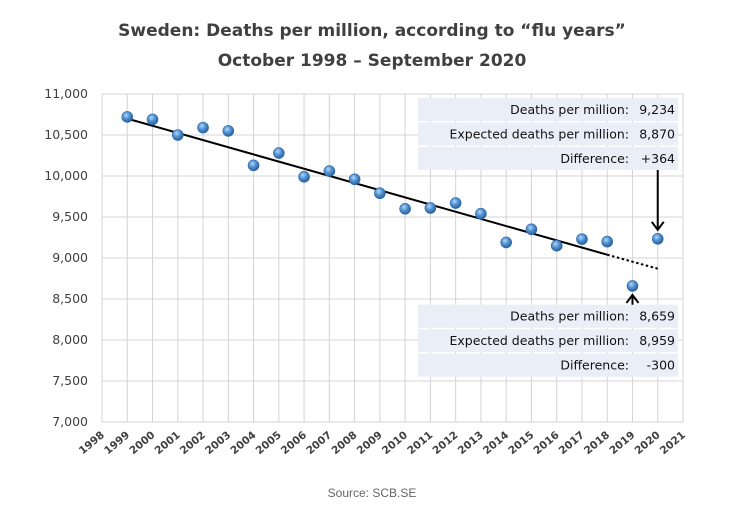 Image resolution: width=731 pixels, height=517 pixels. Describe the element at coordinates (370, 443) in the screenshot. I see `x-tick-label: 2009` at that location.